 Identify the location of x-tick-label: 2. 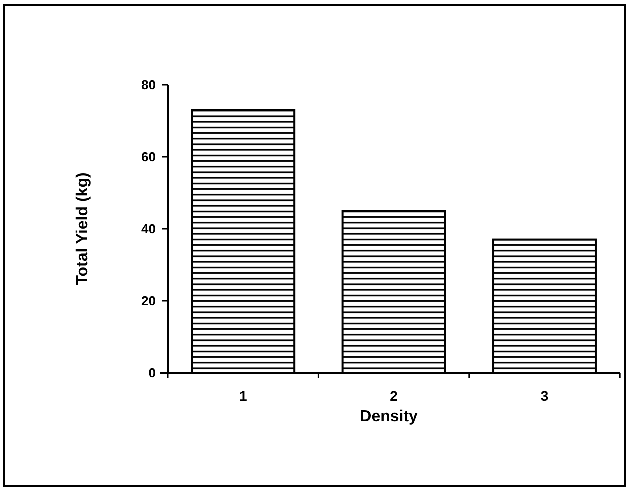
(394, 396).